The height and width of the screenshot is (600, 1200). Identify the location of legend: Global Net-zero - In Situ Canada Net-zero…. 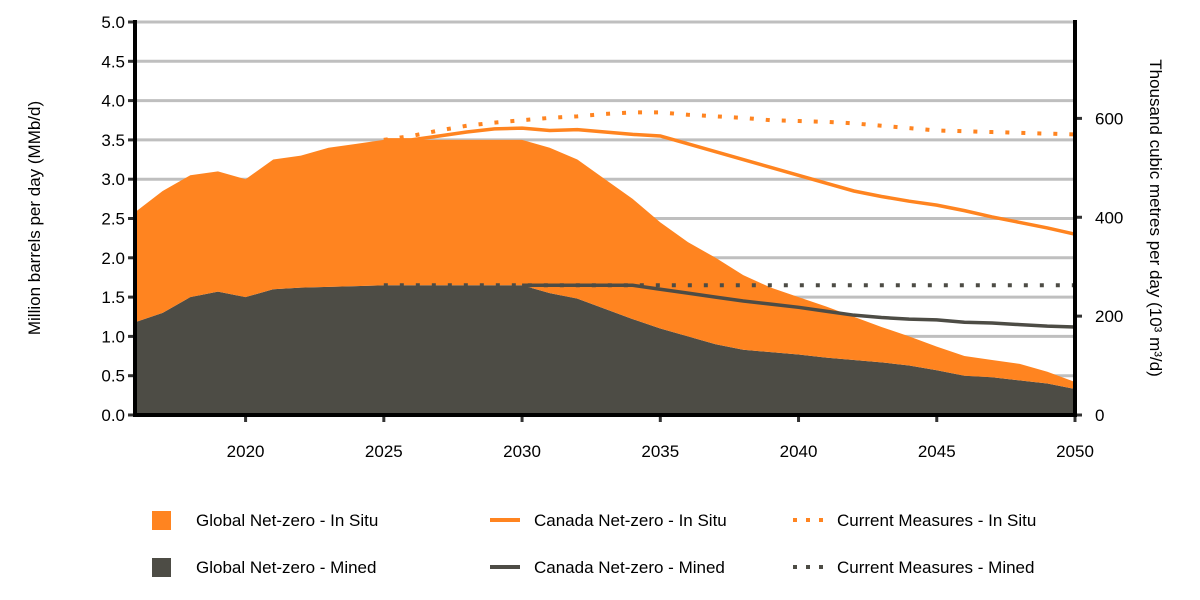
(594, 544).